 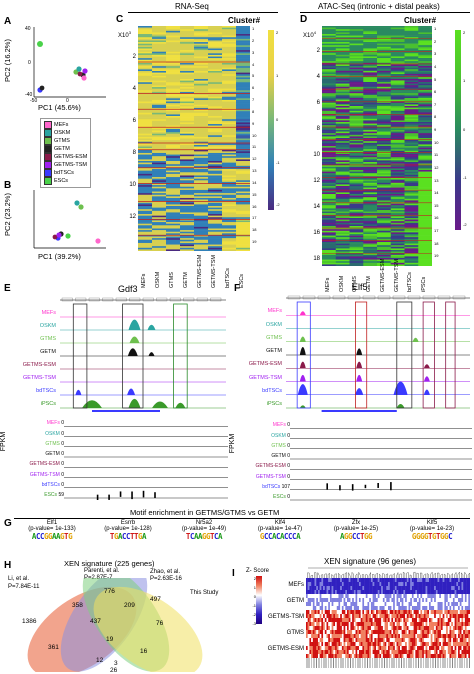 I want to click on motif-sequence: AGGCCTGG, so click(x=356, y=536).